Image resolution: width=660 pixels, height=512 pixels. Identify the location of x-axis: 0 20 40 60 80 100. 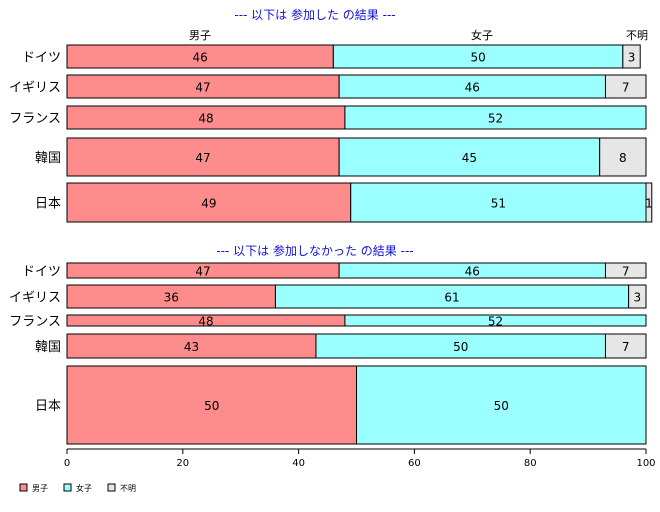
(360, 458).